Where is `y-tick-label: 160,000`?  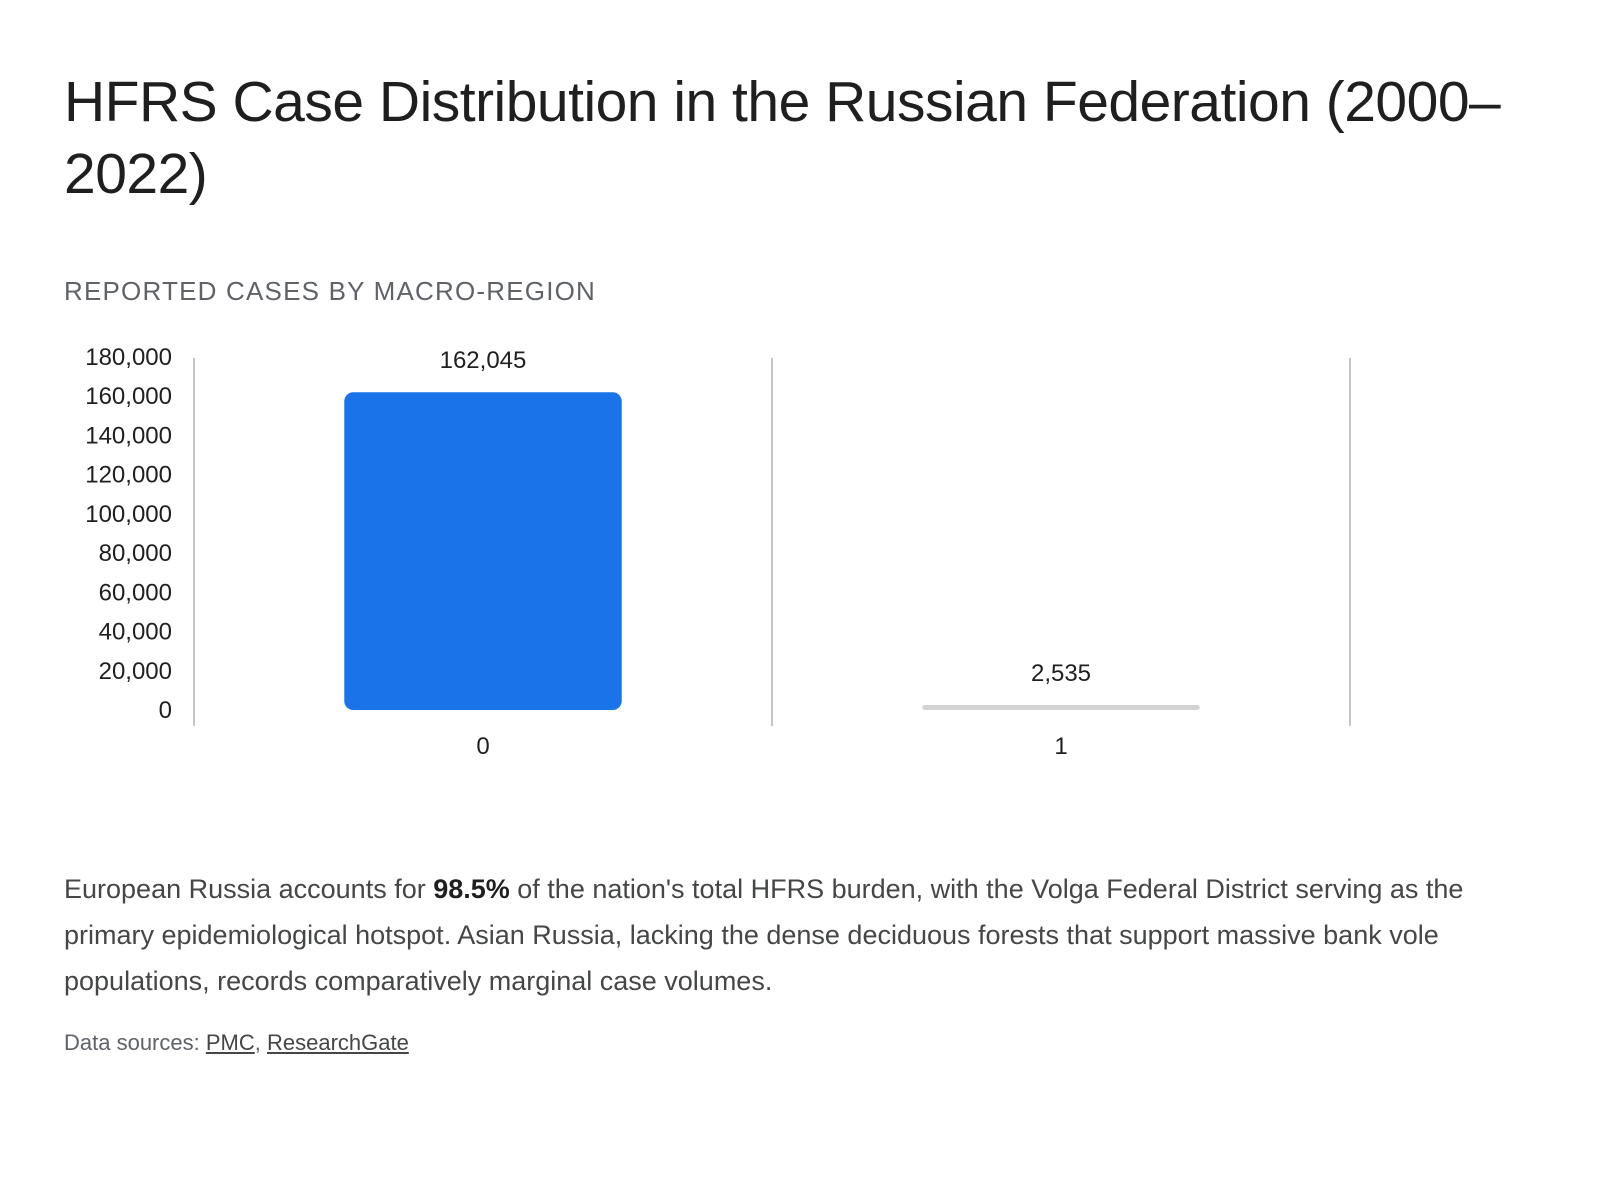
y-tick-label: 160,000 is located at coordinates (128, 396).